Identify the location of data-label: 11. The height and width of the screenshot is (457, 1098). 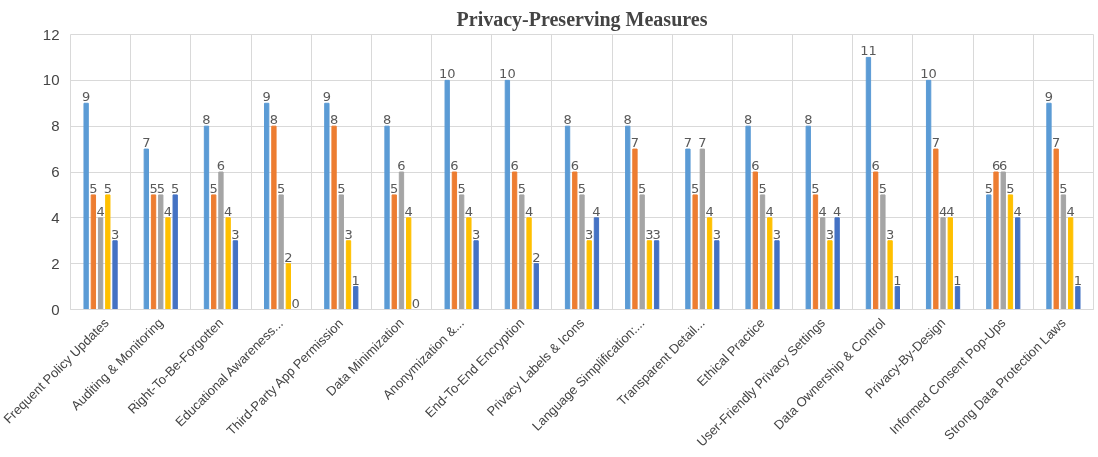
(868, 51).